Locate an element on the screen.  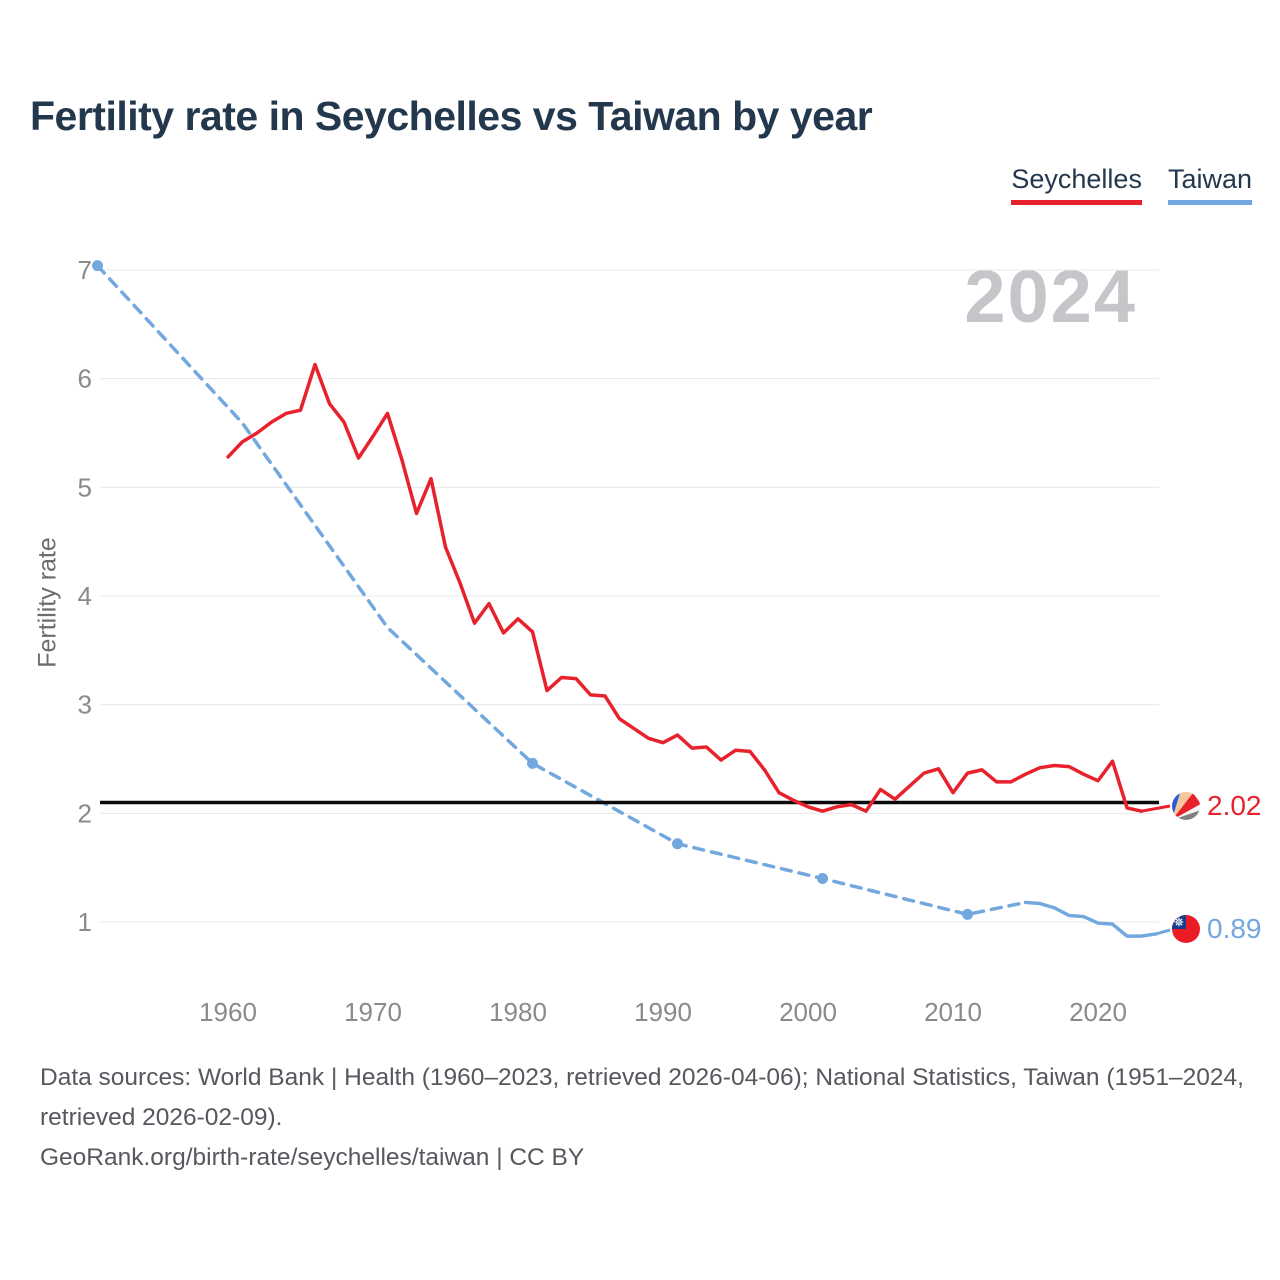
legend-item-taiwan: Taiwan is located at coordinates (1209, 184).